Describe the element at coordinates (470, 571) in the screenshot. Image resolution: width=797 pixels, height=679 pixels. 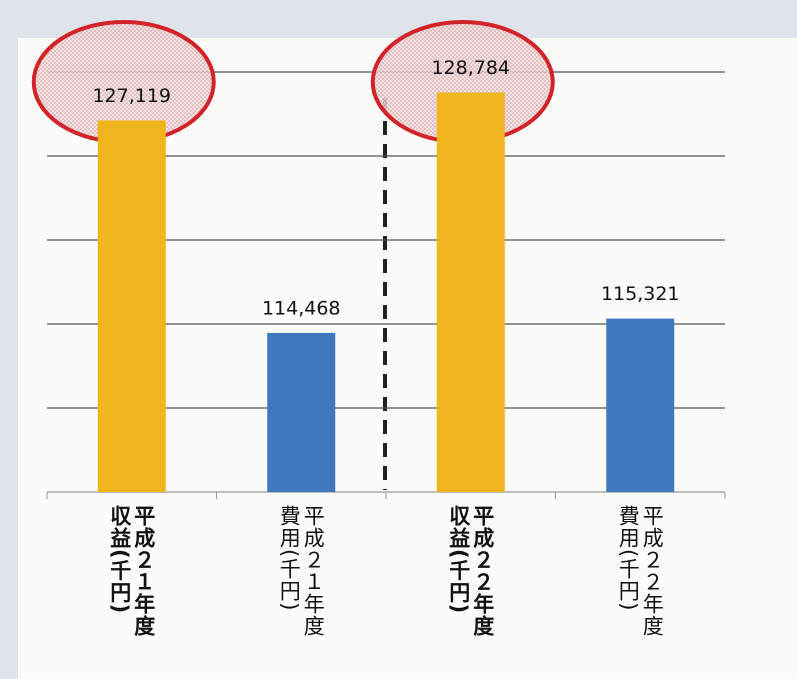
I see `x-tick-label: 平成２２年度収益(千円)` at that location.